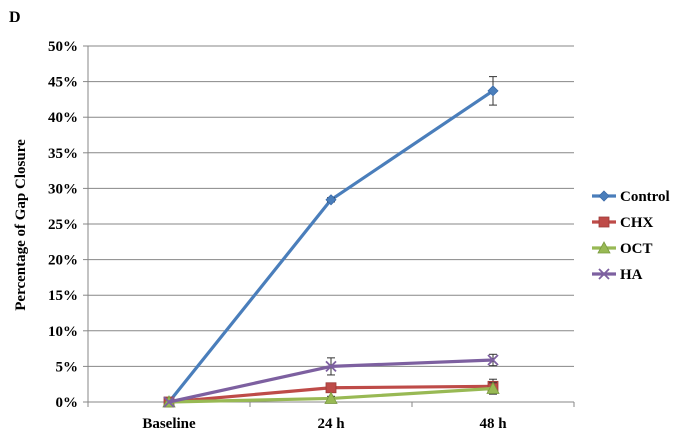 This screenshot has height=437, width=681. I want to click on legend-item: CHX, so click(623, 223).